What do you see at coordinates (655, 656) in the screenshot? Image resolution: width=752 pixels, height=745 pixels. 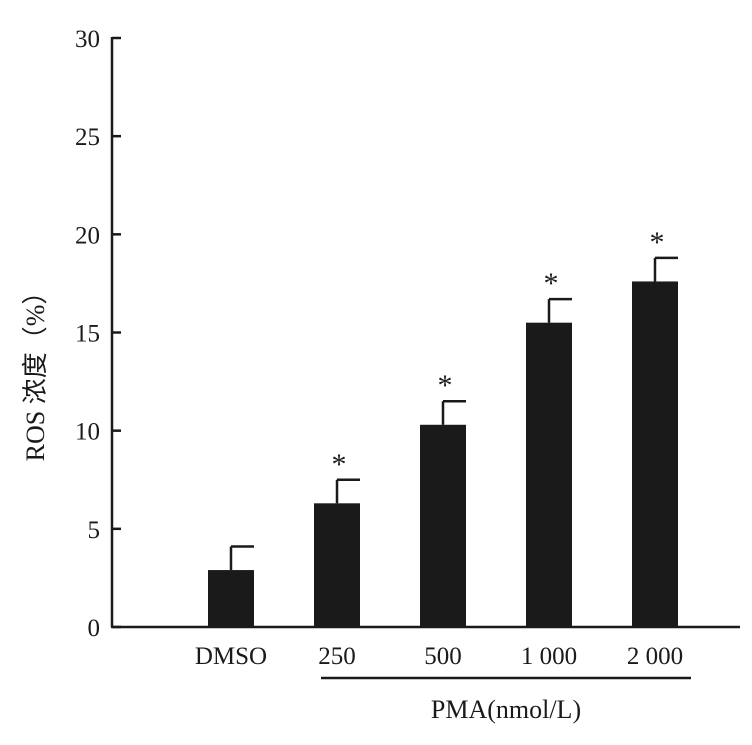 I see `category-label: 2 000` at bounding box center [655, 656].